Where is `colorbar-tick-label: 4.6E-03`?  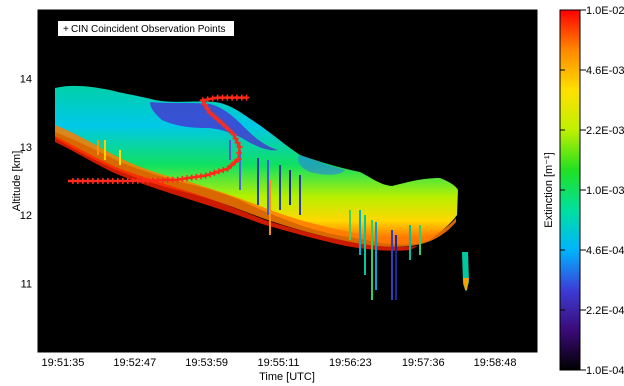 colorbar-tick-label: 4.6E-03 is located at coordinates (605, 71).